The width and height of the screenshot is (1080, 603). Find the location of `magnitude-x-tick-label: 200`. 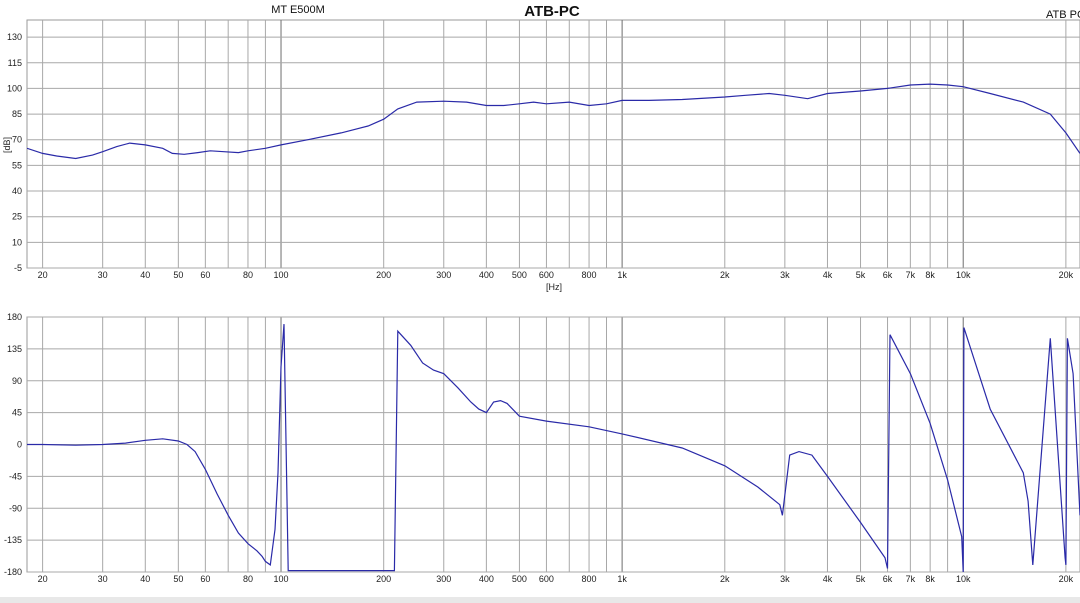

magnitude-x-tick-label: 200 is located at coordinates (383, 275).